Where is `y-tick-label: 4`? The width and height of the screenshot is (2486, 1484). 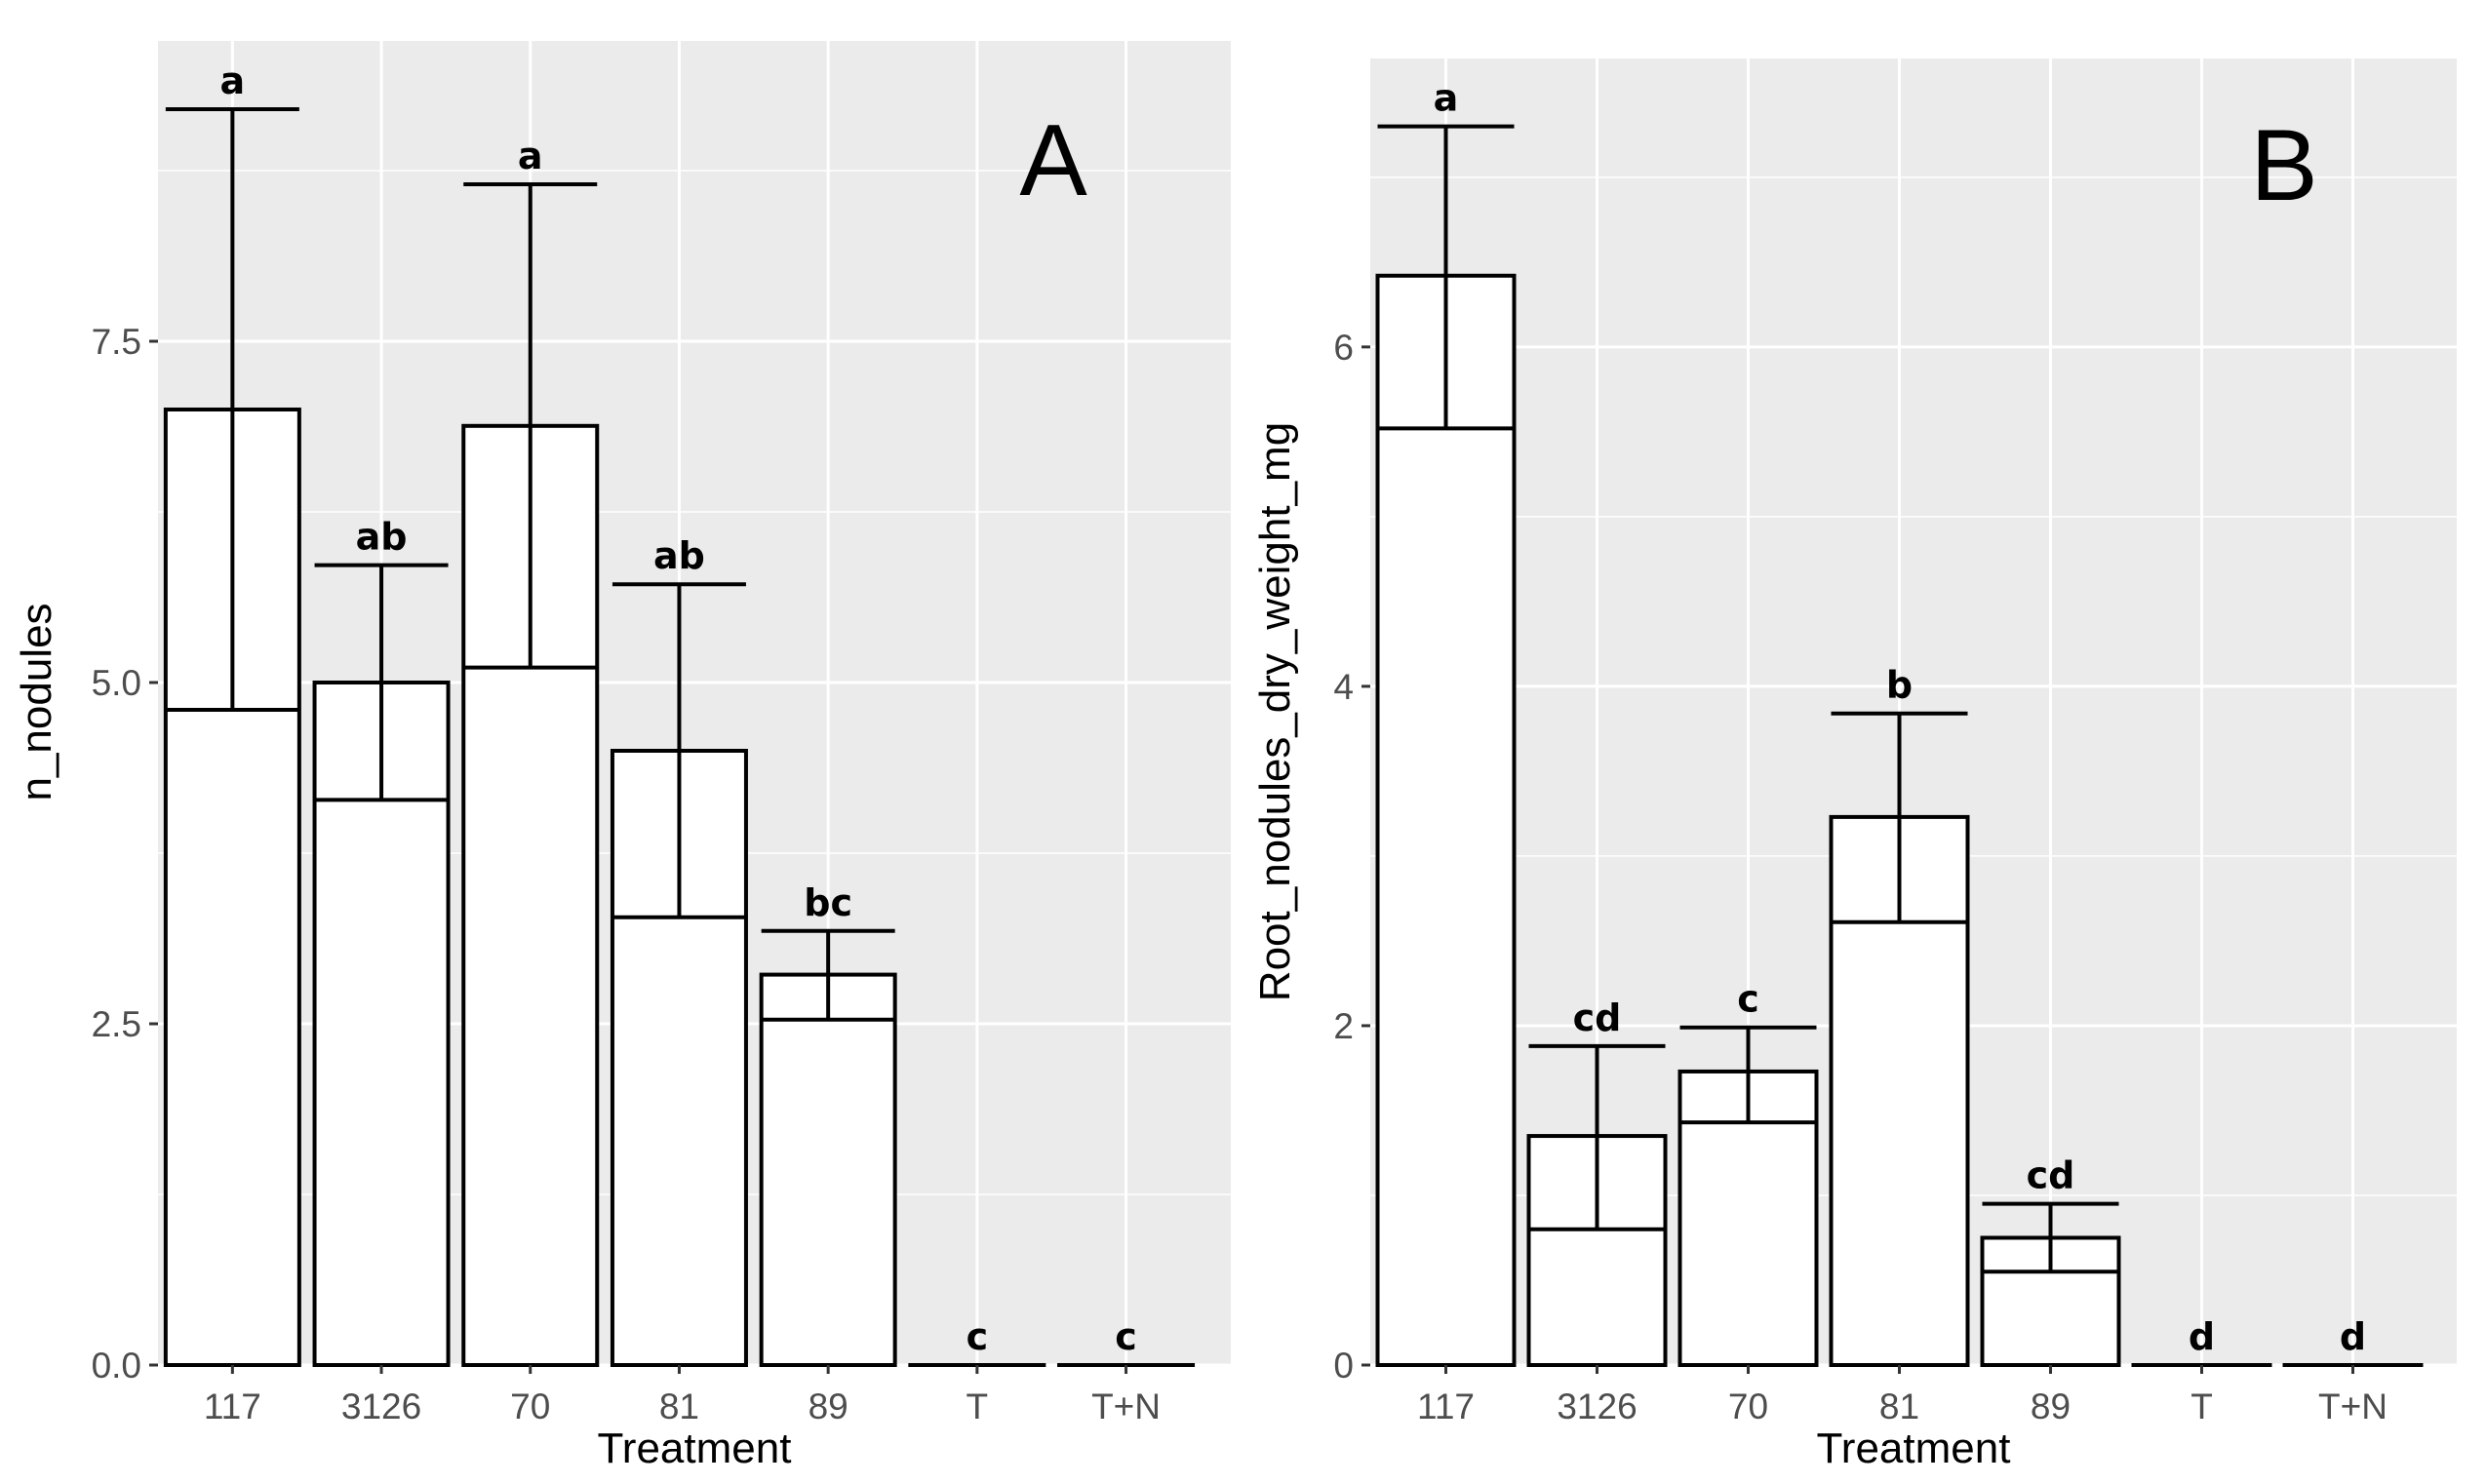
y-tick-label: 4 is located at coordinates (1343, 687).